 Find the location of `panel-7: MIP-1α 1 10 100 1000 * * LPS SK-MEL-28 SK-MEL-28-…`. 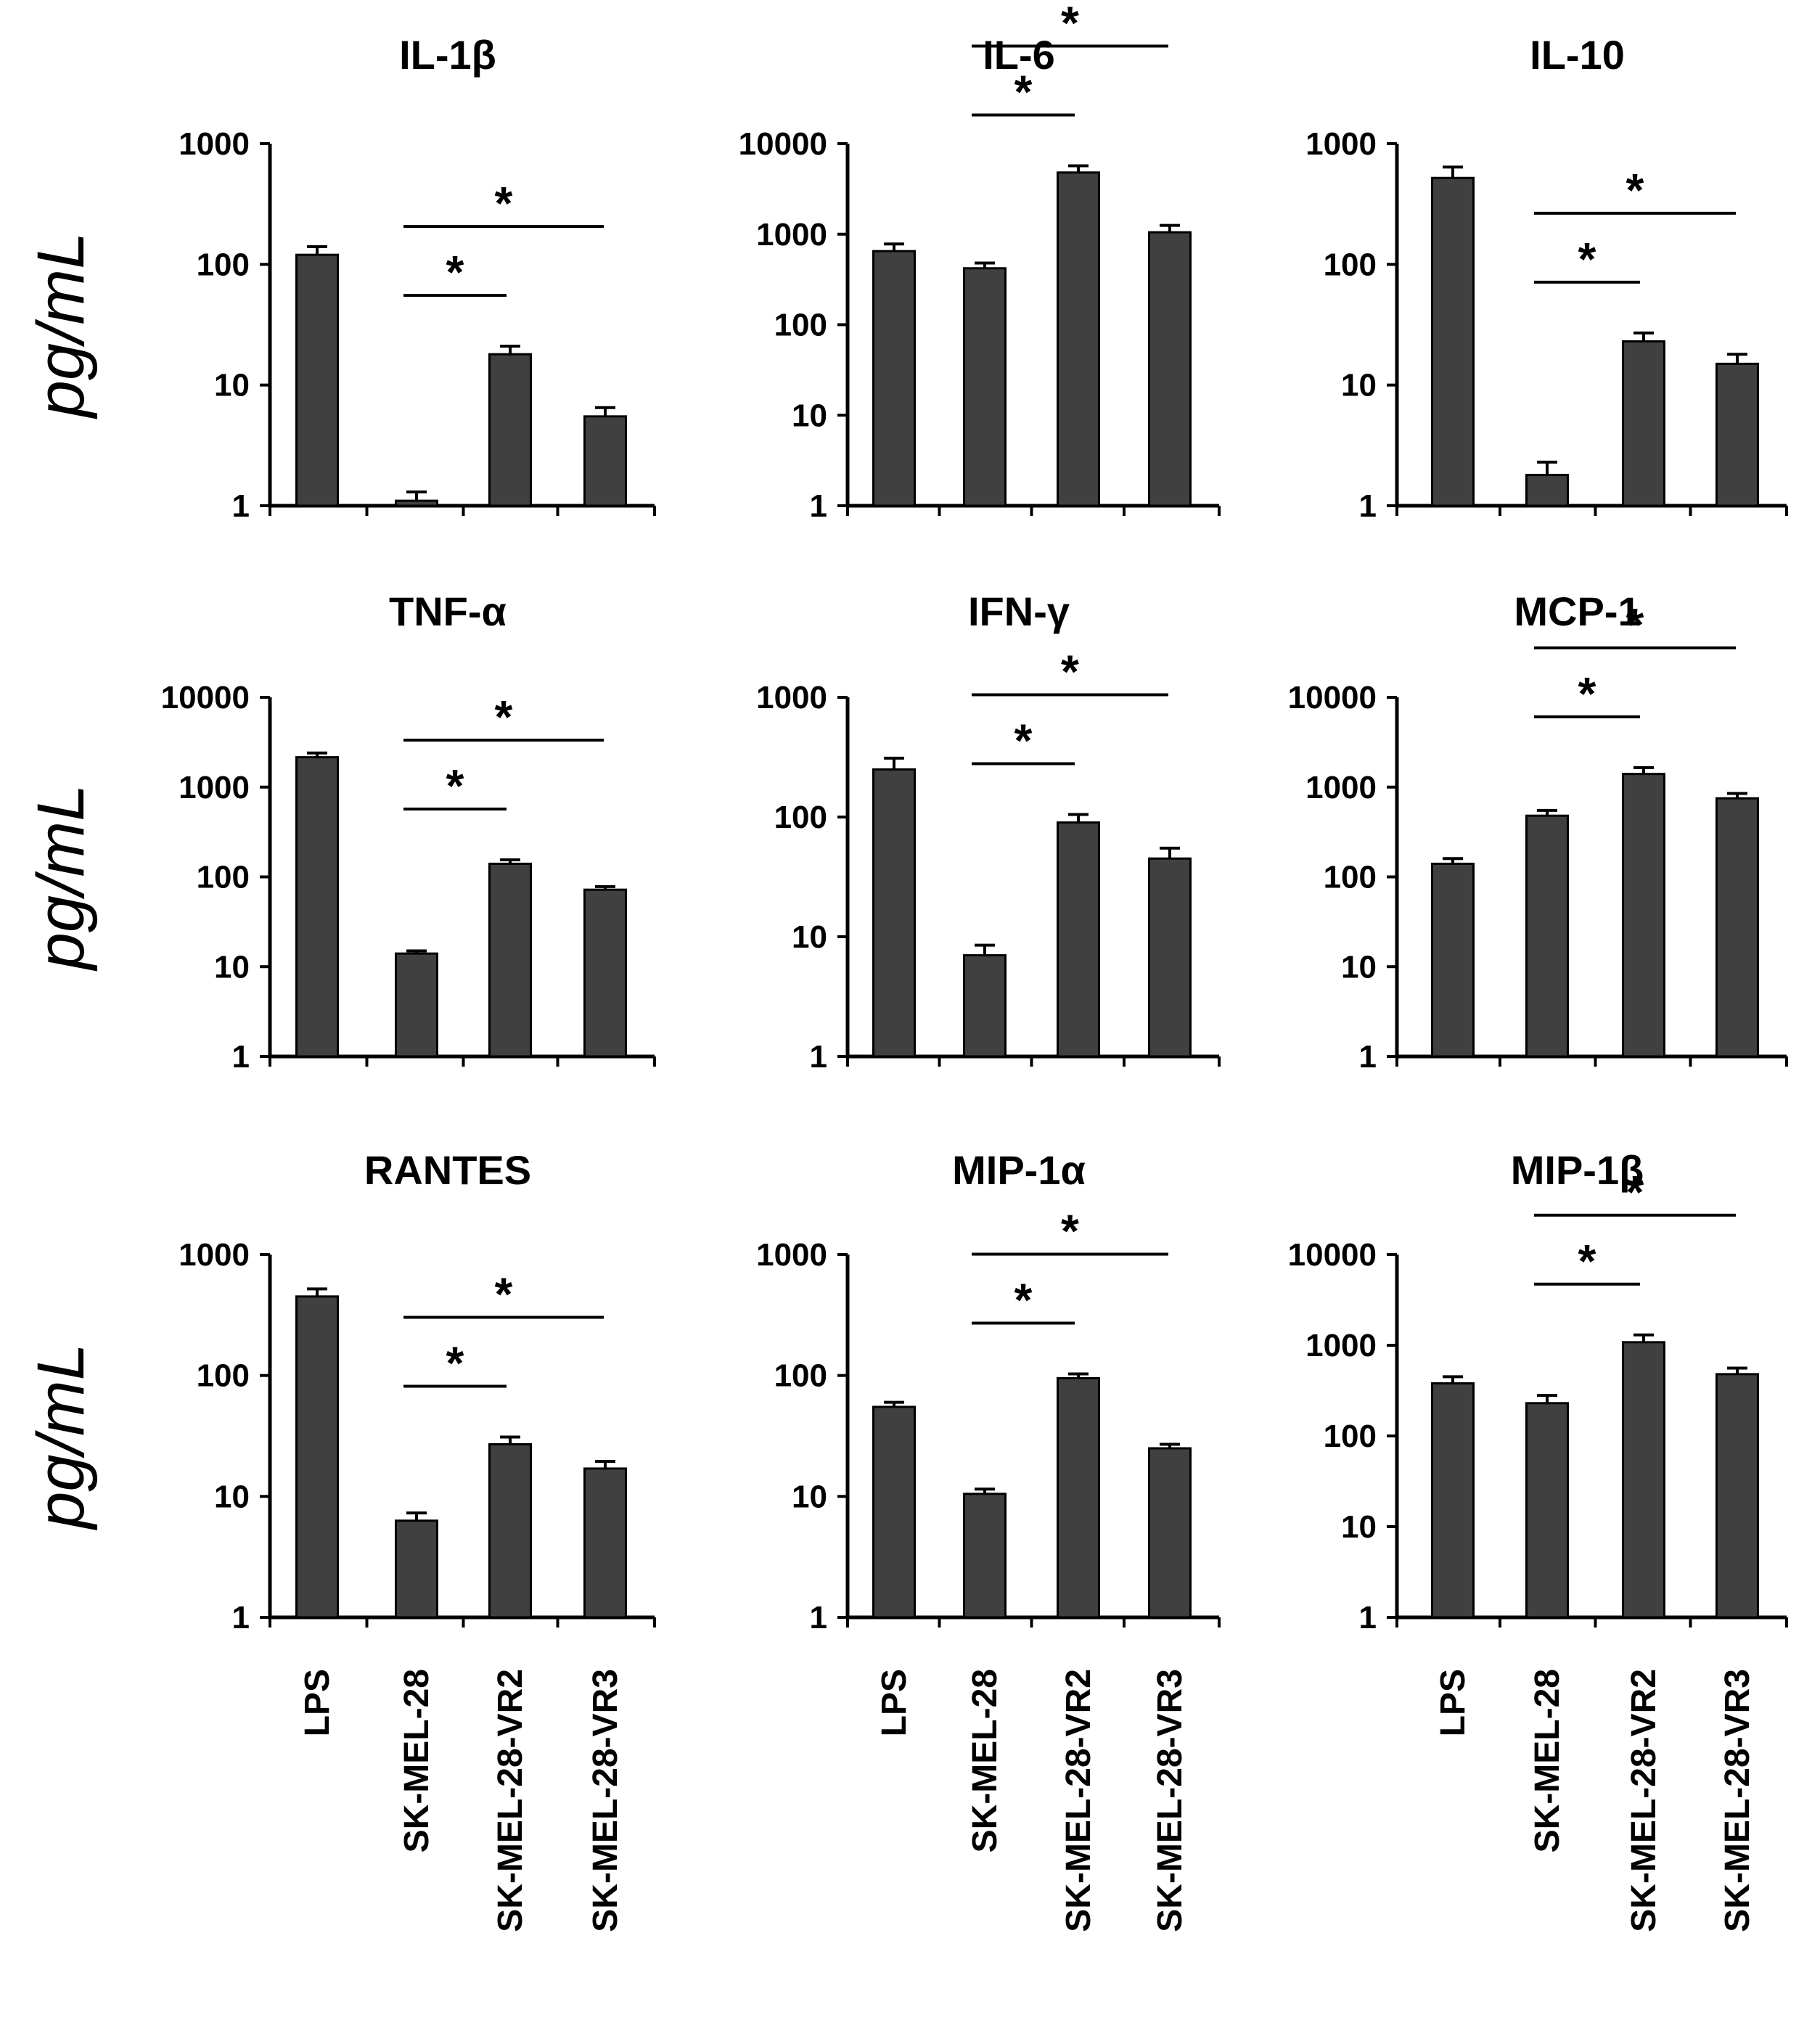

panel-7: MIP-1α 1 10 100 1000 * * LPS SK-MEL-28 SK-MEL-28-… is located at coordinates (988, 1539).